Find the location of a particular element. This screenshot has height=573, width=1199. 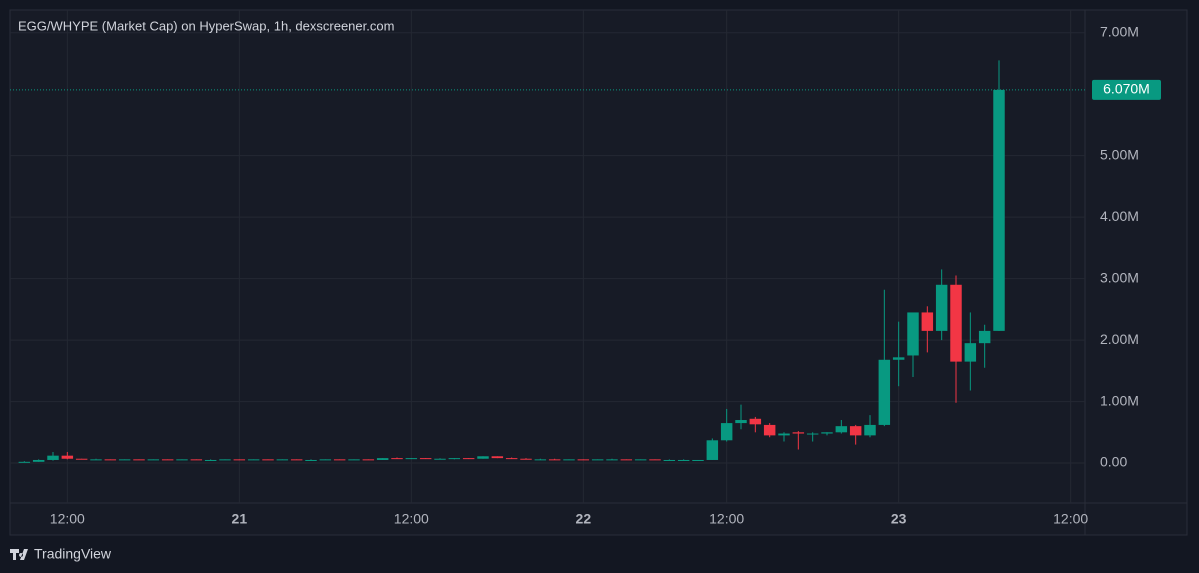

y-tick-label: 3.00M is located at coordinates (1119, 277).